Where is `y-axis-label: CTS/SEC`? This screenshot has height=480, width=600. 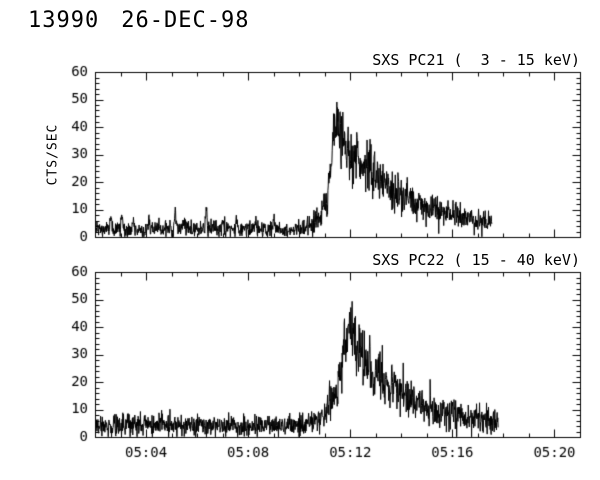
y-axis-label: CTS/SEC is located at coordinates (53, 154).